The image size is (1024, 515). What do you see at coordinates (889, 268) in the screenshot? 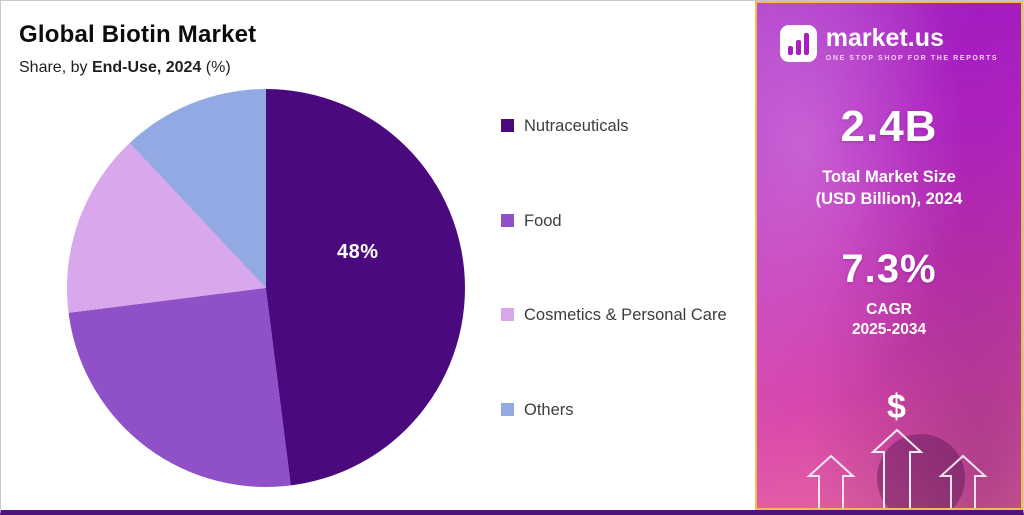
I see `cagr-value: 7.3%` at bounding box center [889, 268].